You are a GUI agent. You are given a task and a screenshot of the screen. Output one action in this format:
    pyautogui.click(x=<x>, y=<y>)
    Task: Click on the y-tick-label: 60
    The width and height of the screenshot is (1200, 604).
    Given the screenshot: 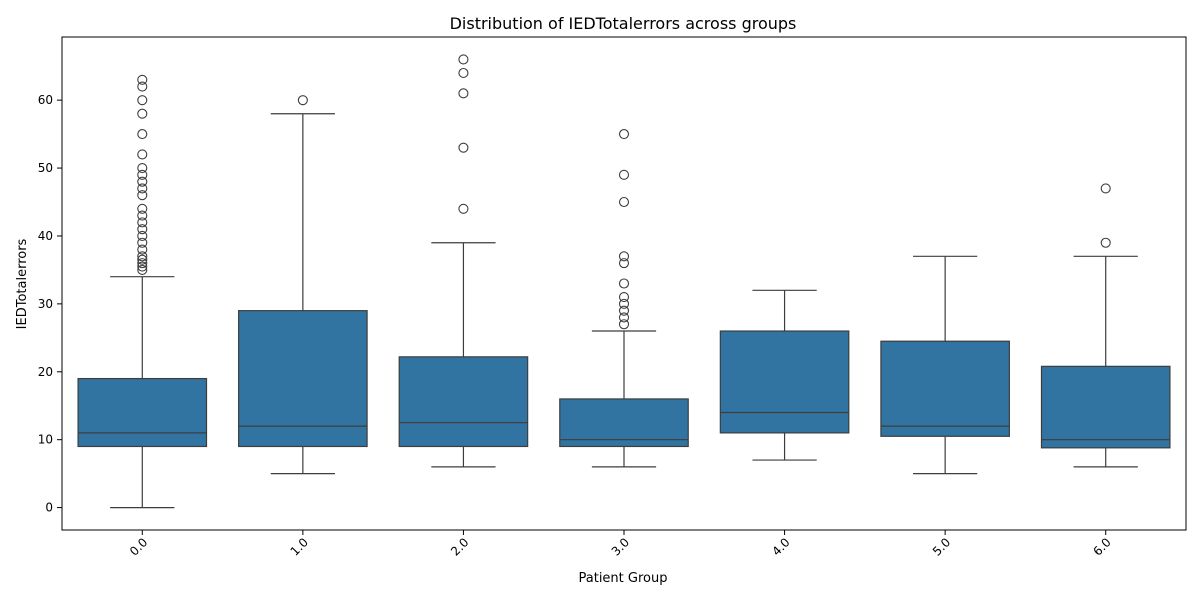 What is the action you would take?
    pyautogui.click(x=45, y=100)
    